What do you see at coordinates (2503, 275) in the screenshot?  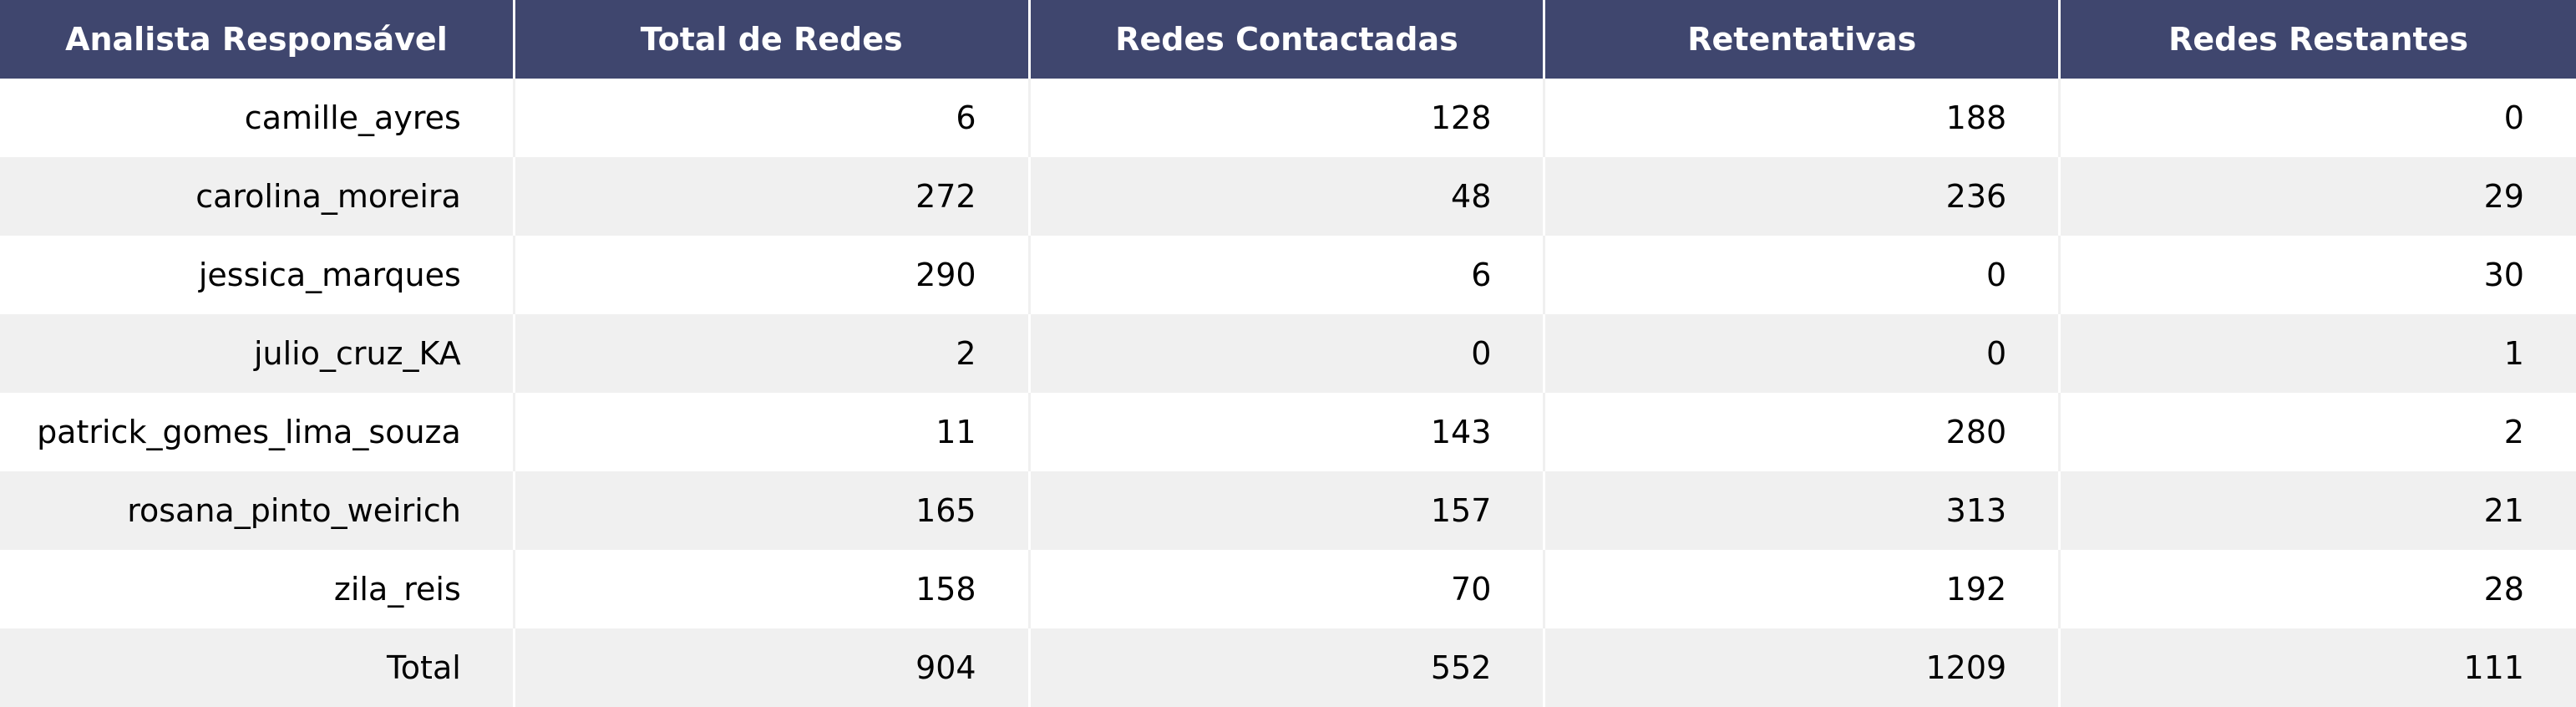 I see `cell-redes-restantes: 30` at bounding box center [2503, 275].